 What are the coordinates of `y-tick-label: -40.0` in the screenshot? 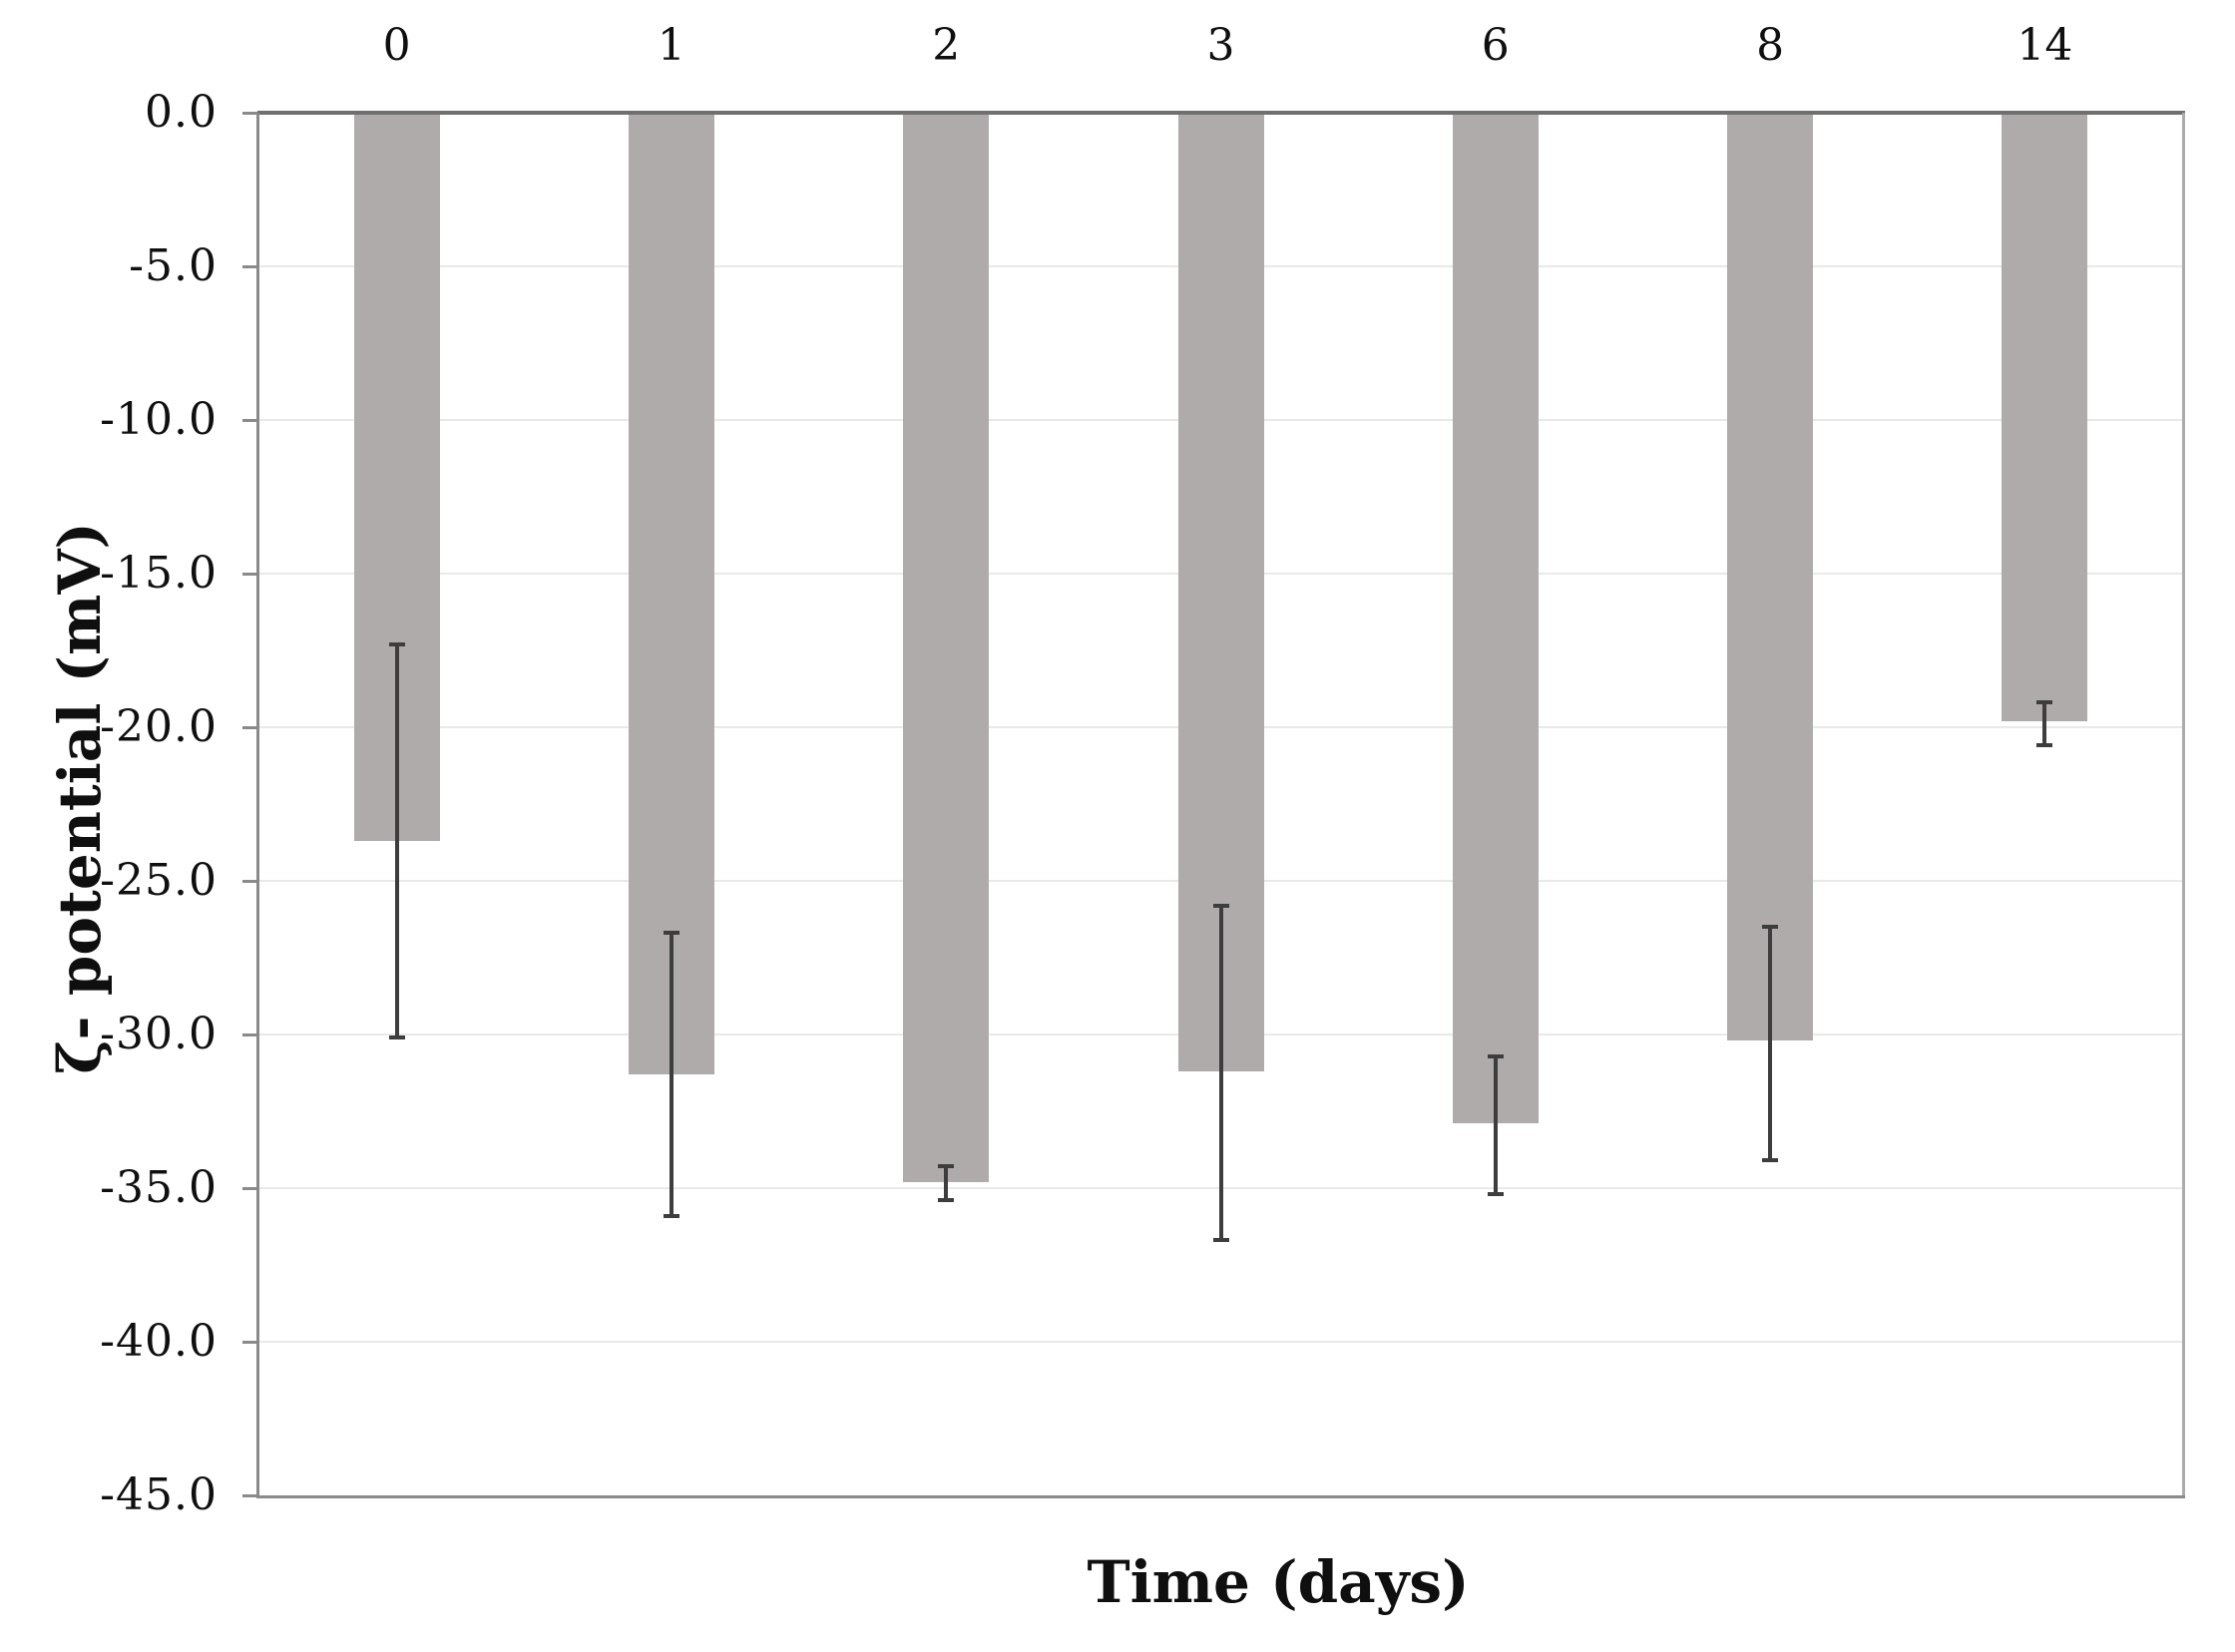 It's located at (159, 1341).